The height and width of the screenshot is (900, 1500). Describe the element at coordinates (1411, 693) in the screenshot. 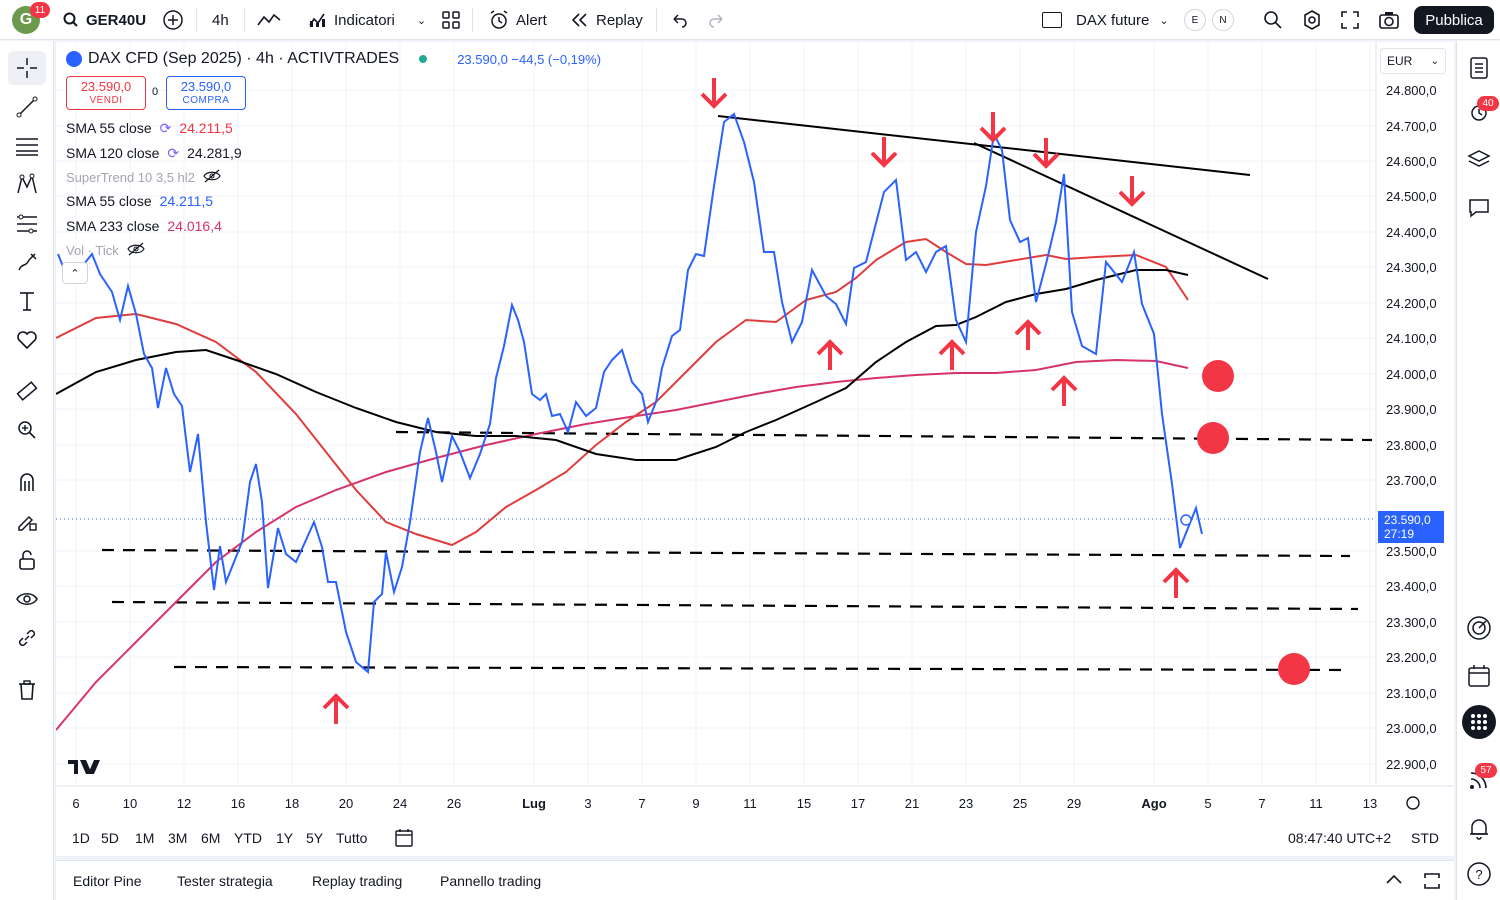

I see `price-axis-label: 23.100,0` at that location.